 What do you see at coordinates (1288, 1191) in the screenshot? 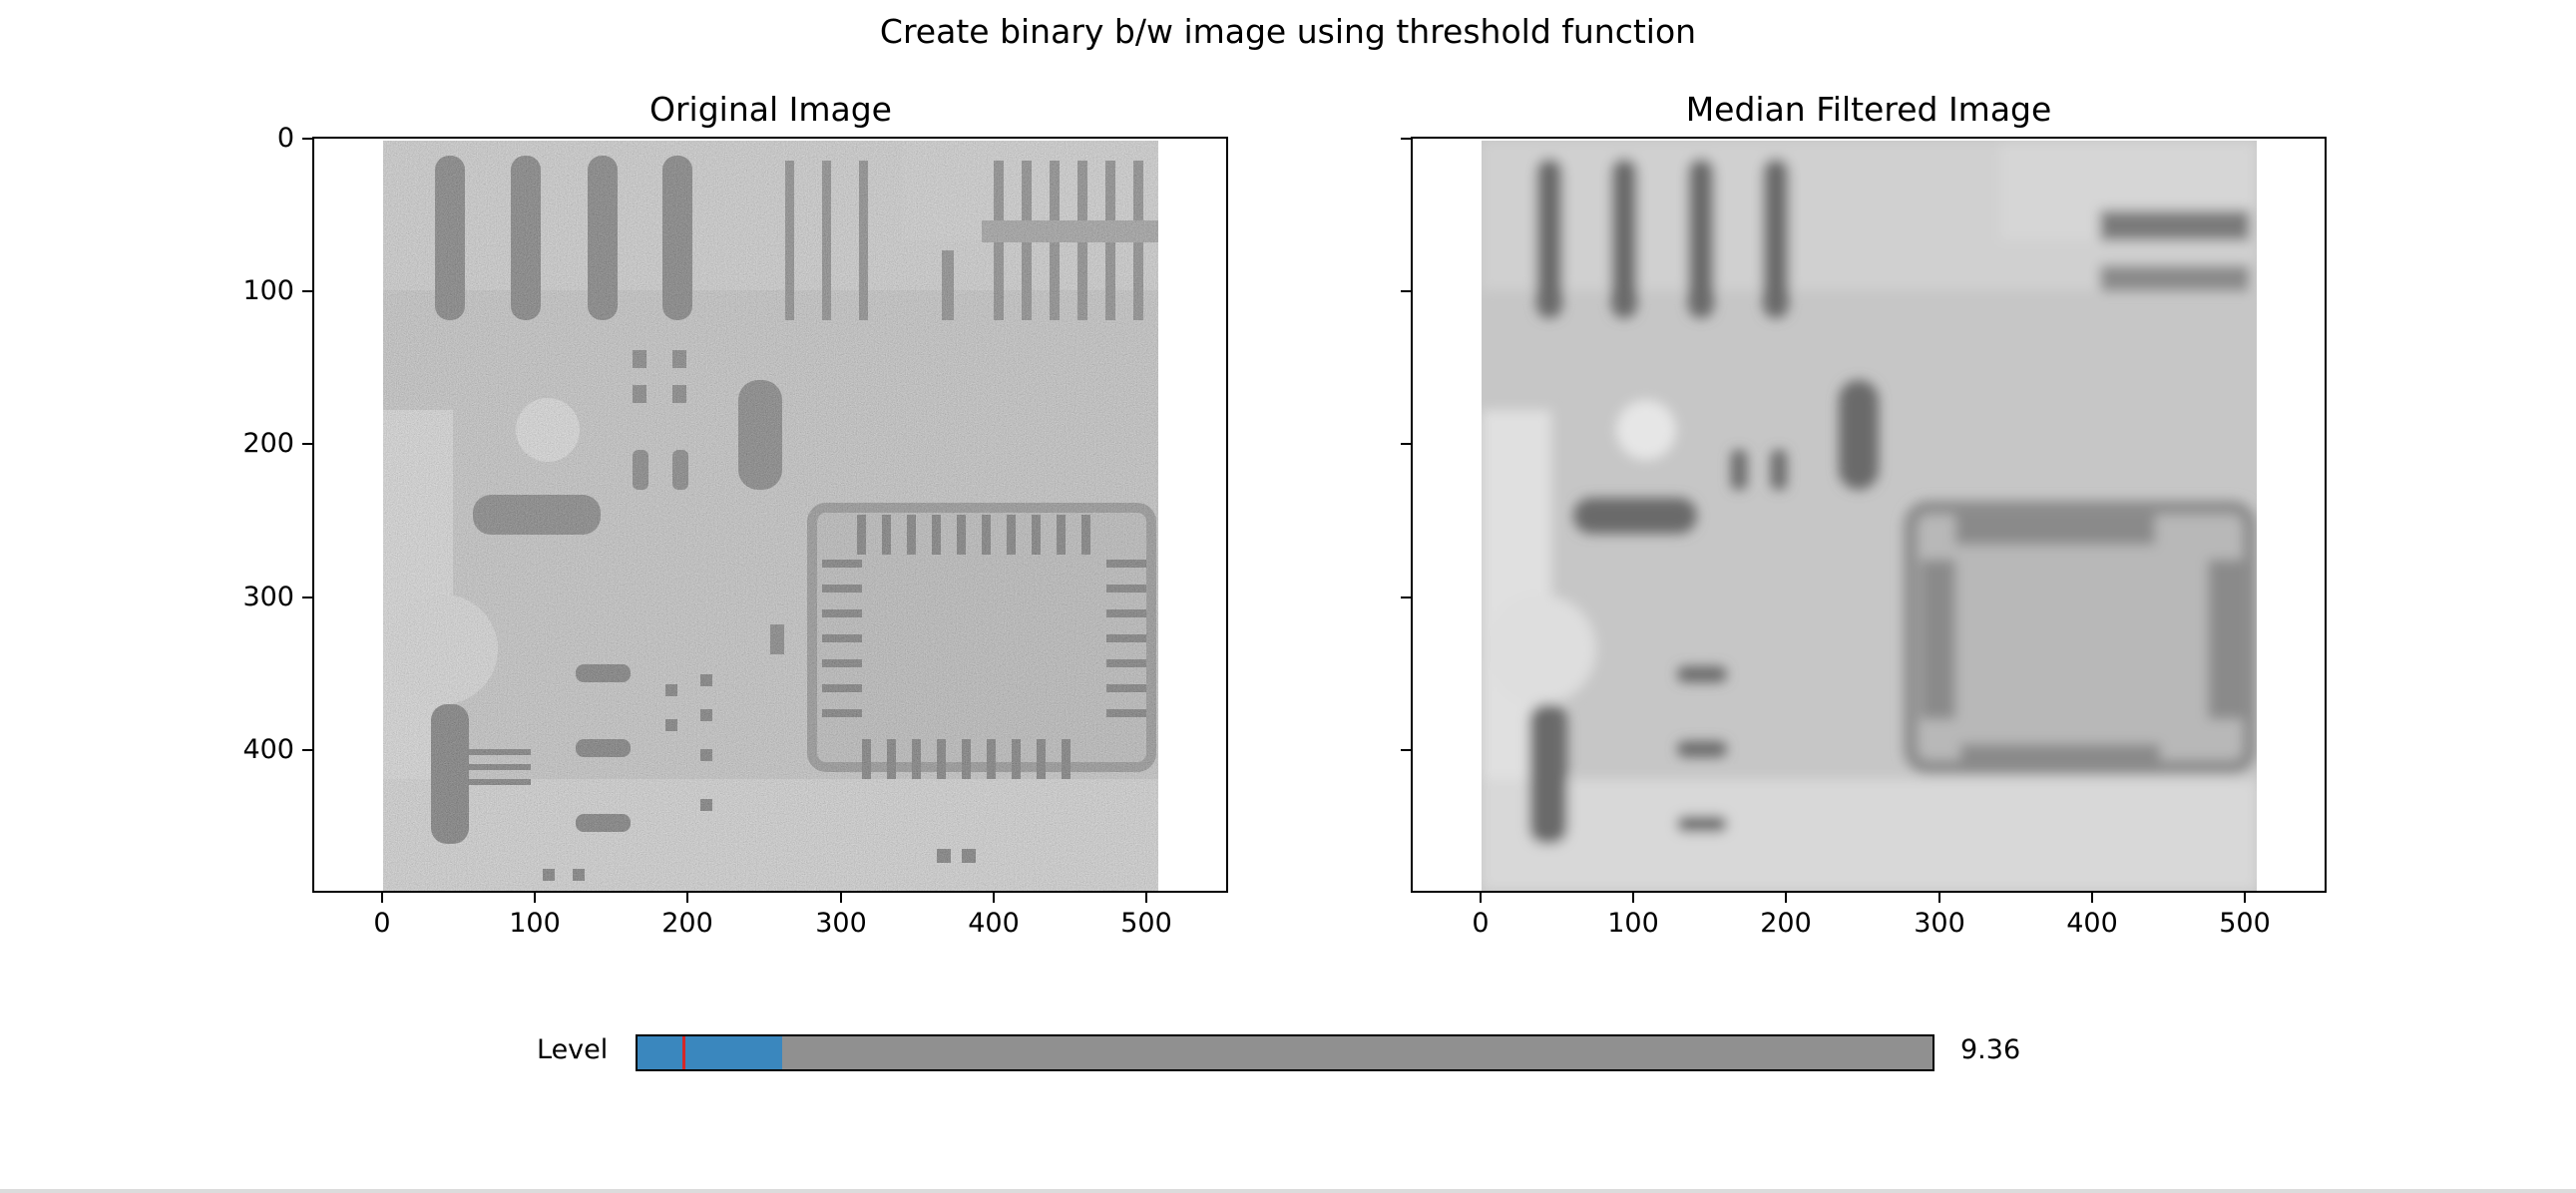
I see `window-bottom-edge` at bounding box center [1288, 1191].